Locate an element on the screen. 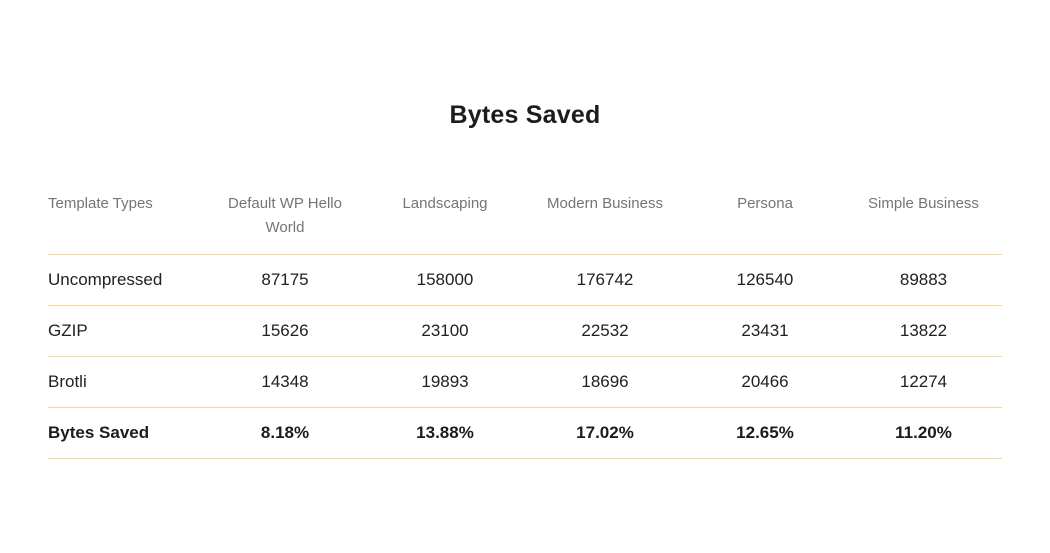 This screenshot has height=553, width=1050. cell: 12274 is located at coordinates (923, 382).